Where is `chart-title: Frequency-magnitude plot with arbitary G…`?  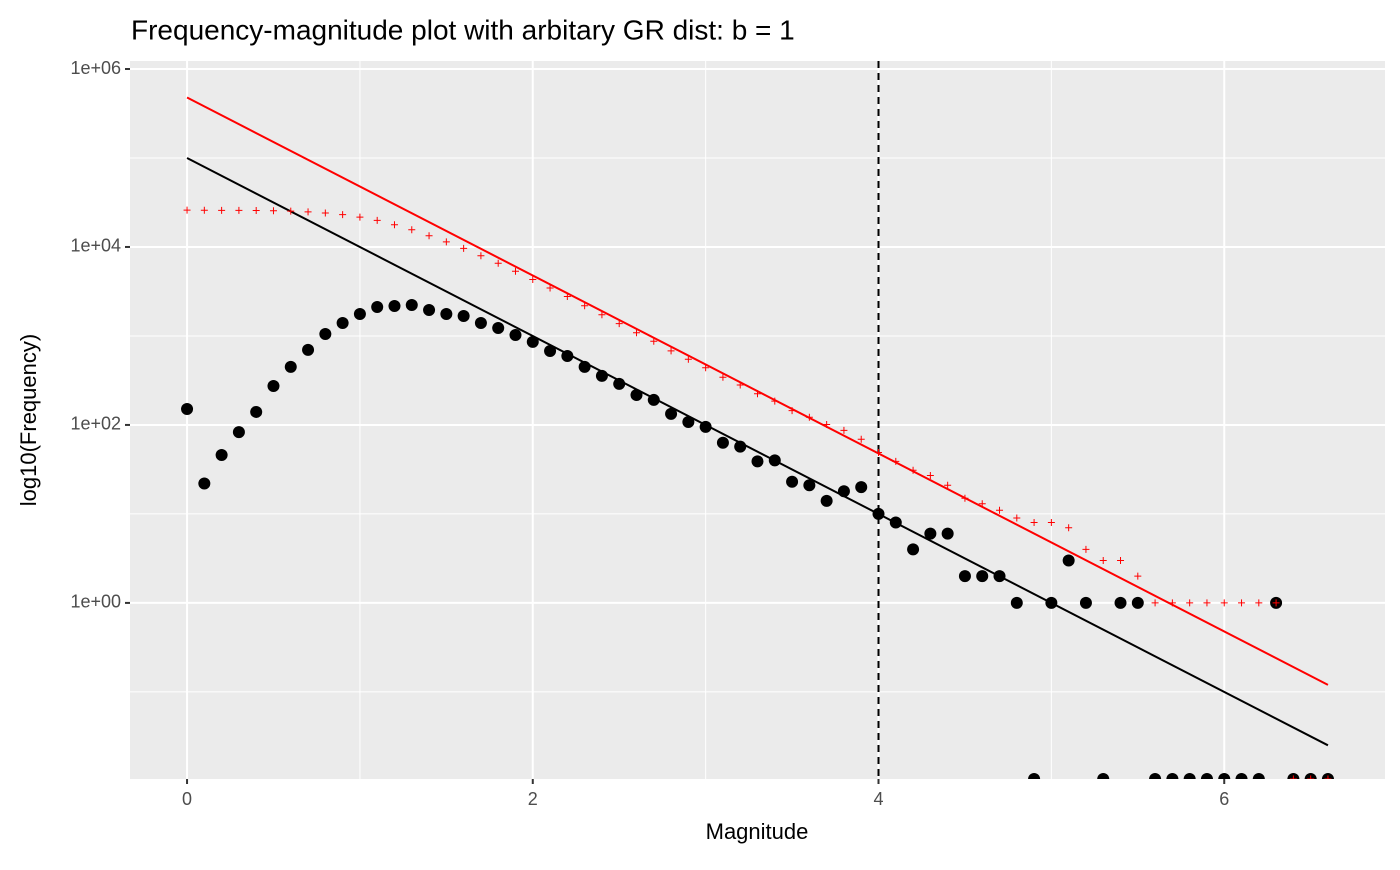 chart-title: Frequency-magnitude plot with arbitary G… is located at coordinates (463, 29).